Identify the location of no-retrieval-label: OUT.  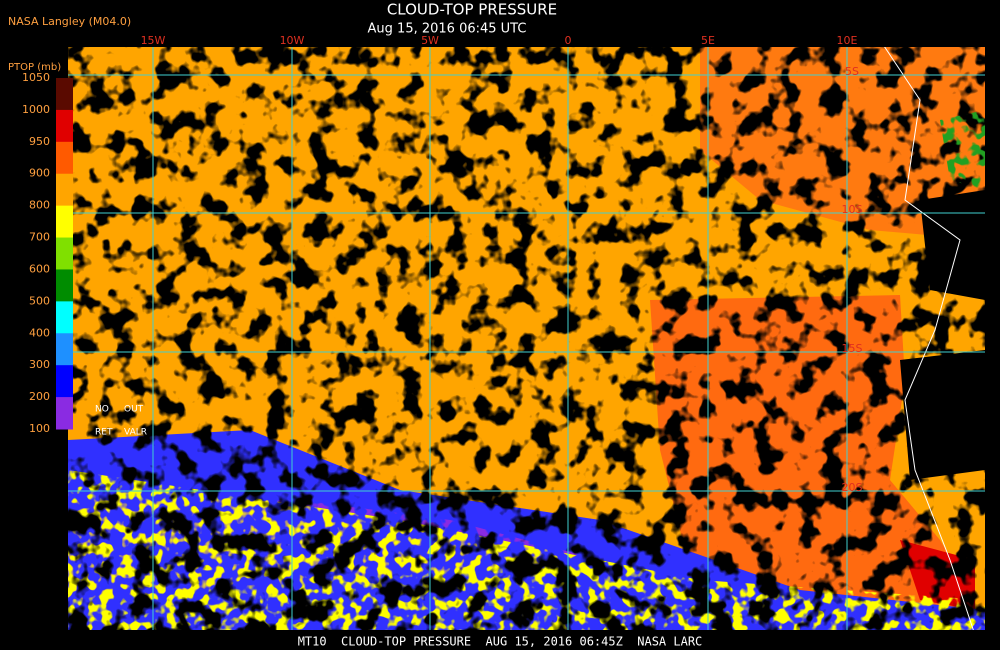
(134, 410).